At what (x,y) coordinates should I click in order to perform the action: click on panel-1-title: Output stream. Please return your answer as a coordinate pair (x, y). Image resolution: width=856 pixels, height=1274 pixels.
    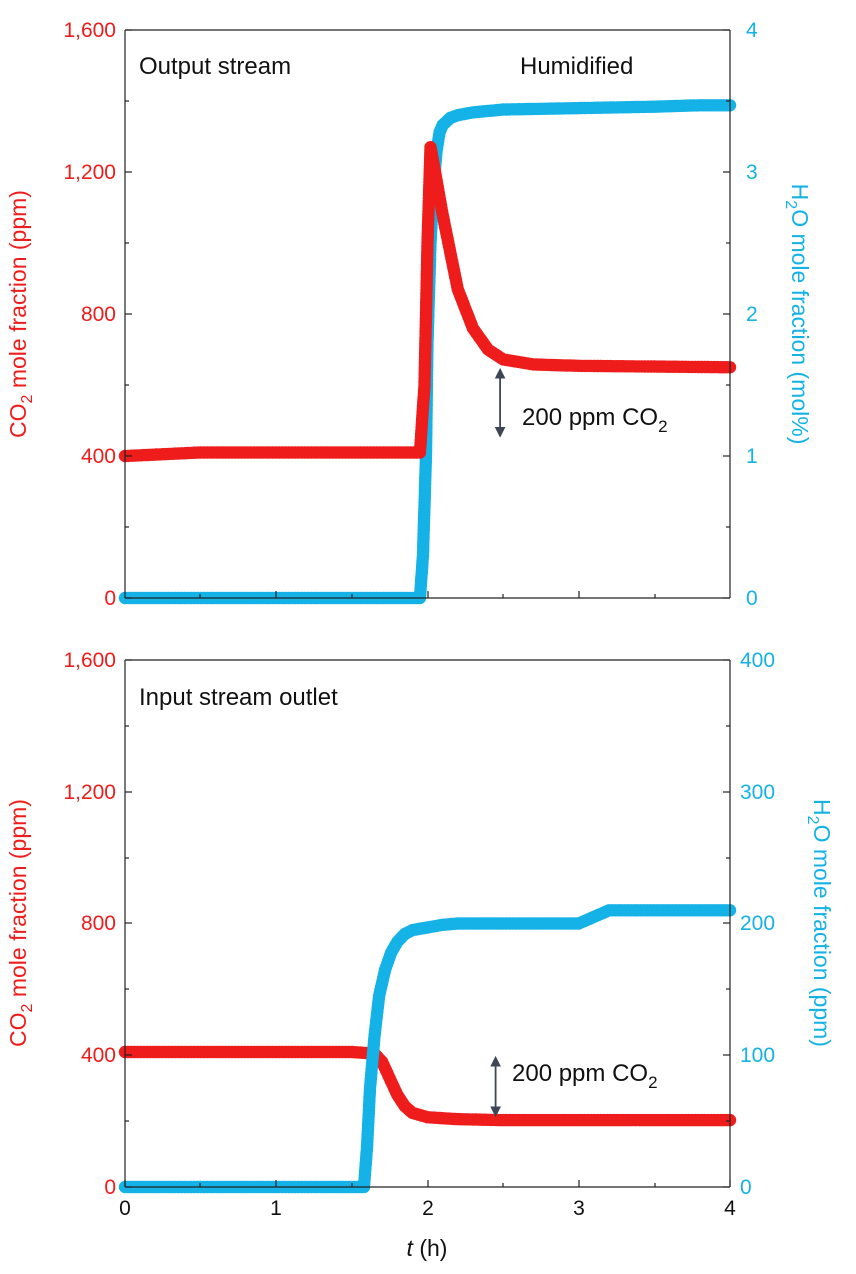
    Looking at the image, I should click on (215, 66).